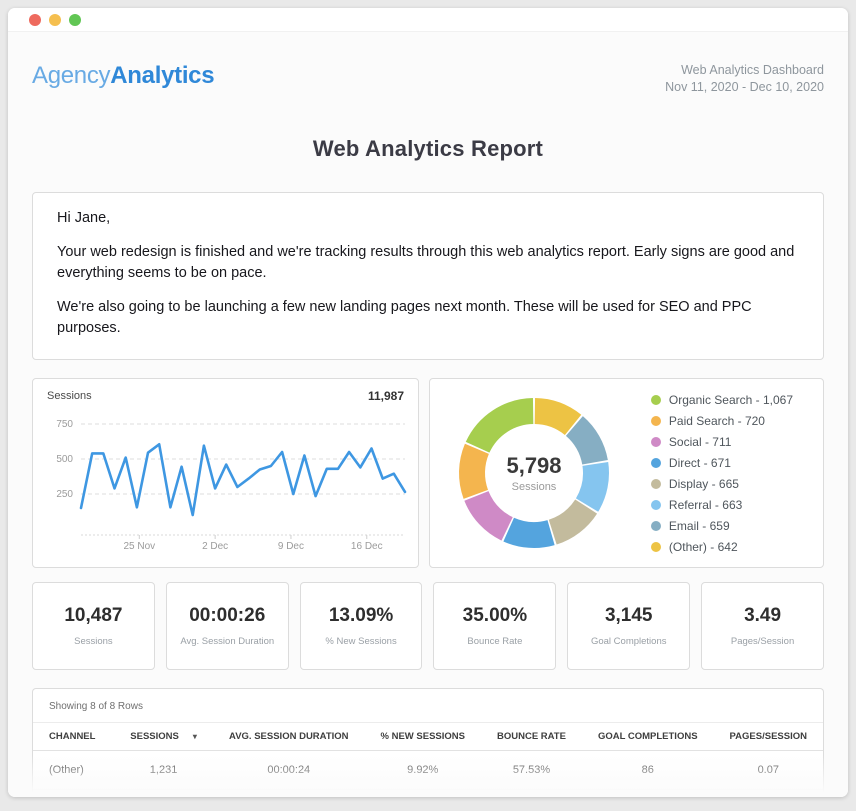 The width and height of the screenshot is (856, 811). I want to click on table-cell: 00:00:21, so click(289, 793).